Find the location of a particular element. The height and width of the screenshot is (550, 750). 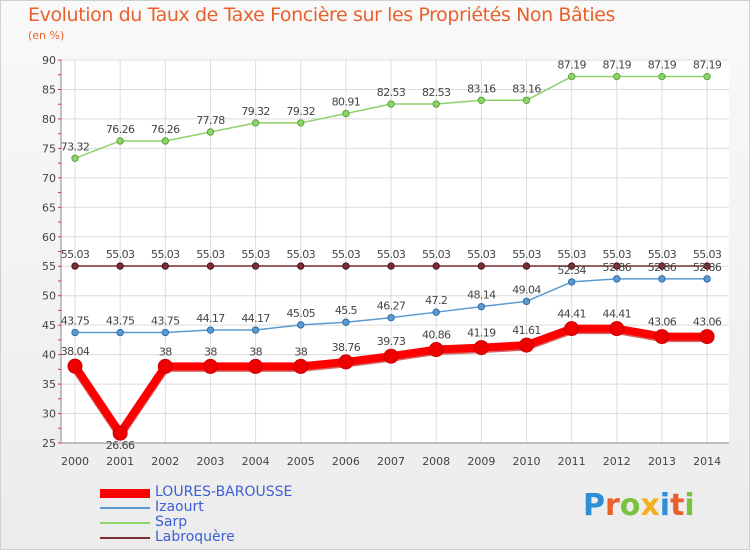

y-tick-label: 60 is located at coordinates (49, 237).